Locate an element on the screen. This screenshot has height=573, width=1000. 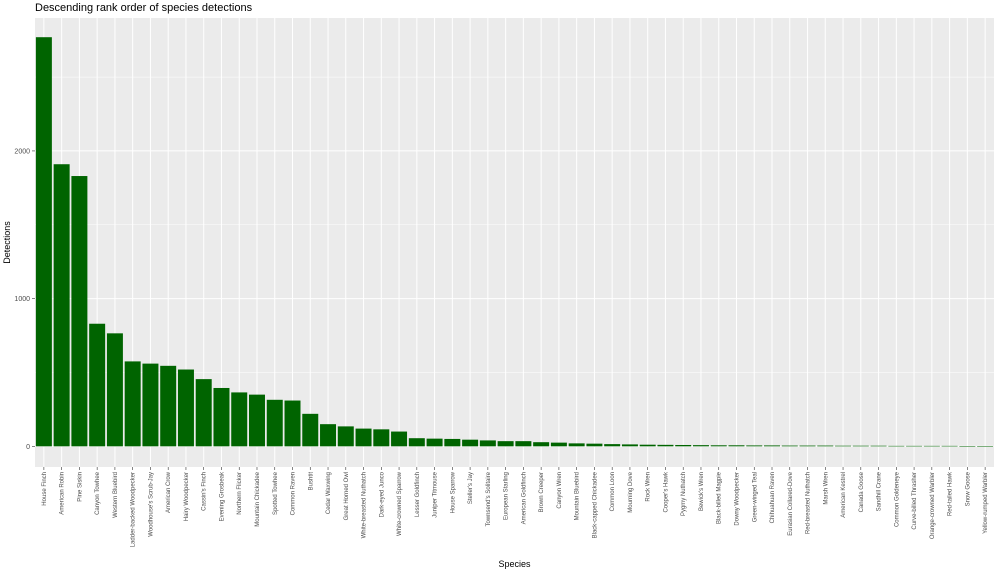
x-tick-label: Pine Siskin is located at coordinates (80, 487).